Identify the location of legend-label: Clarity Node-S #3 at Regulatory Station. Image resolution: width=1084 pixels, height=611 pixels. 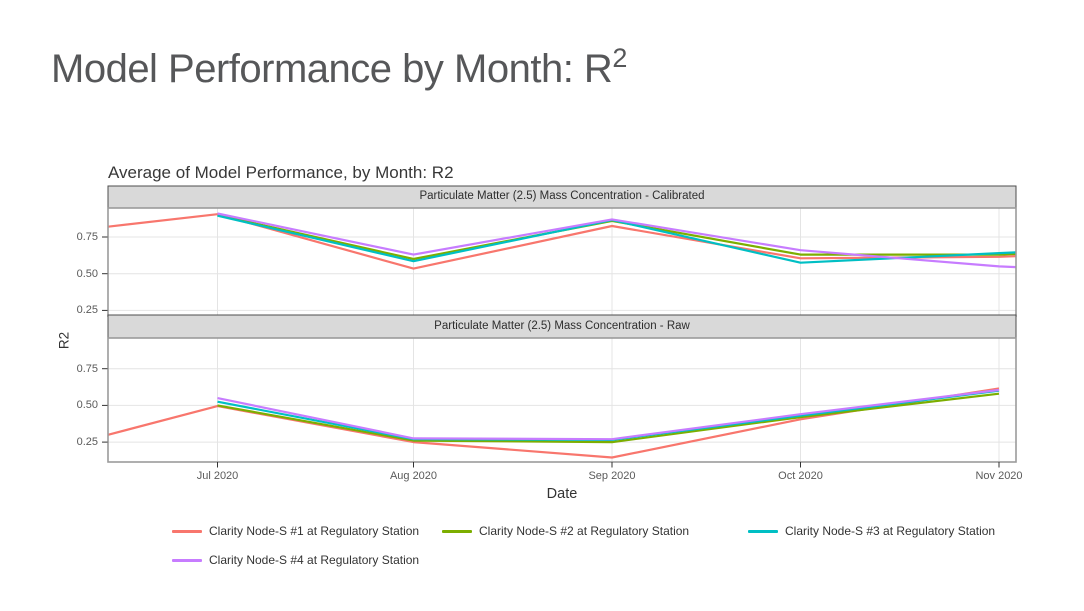
(890, 531).